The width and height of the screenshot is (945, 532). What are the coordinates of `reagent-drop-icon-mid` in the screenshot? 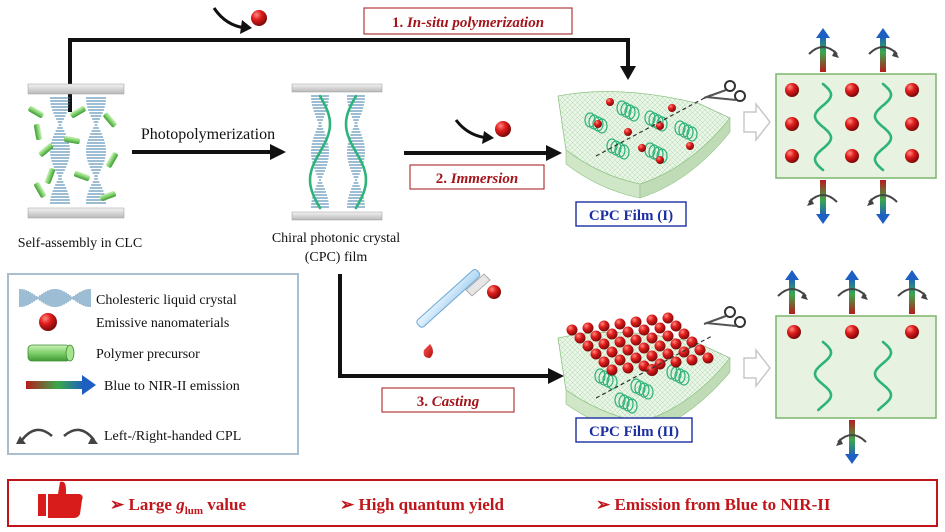 It's located at (482, 131).